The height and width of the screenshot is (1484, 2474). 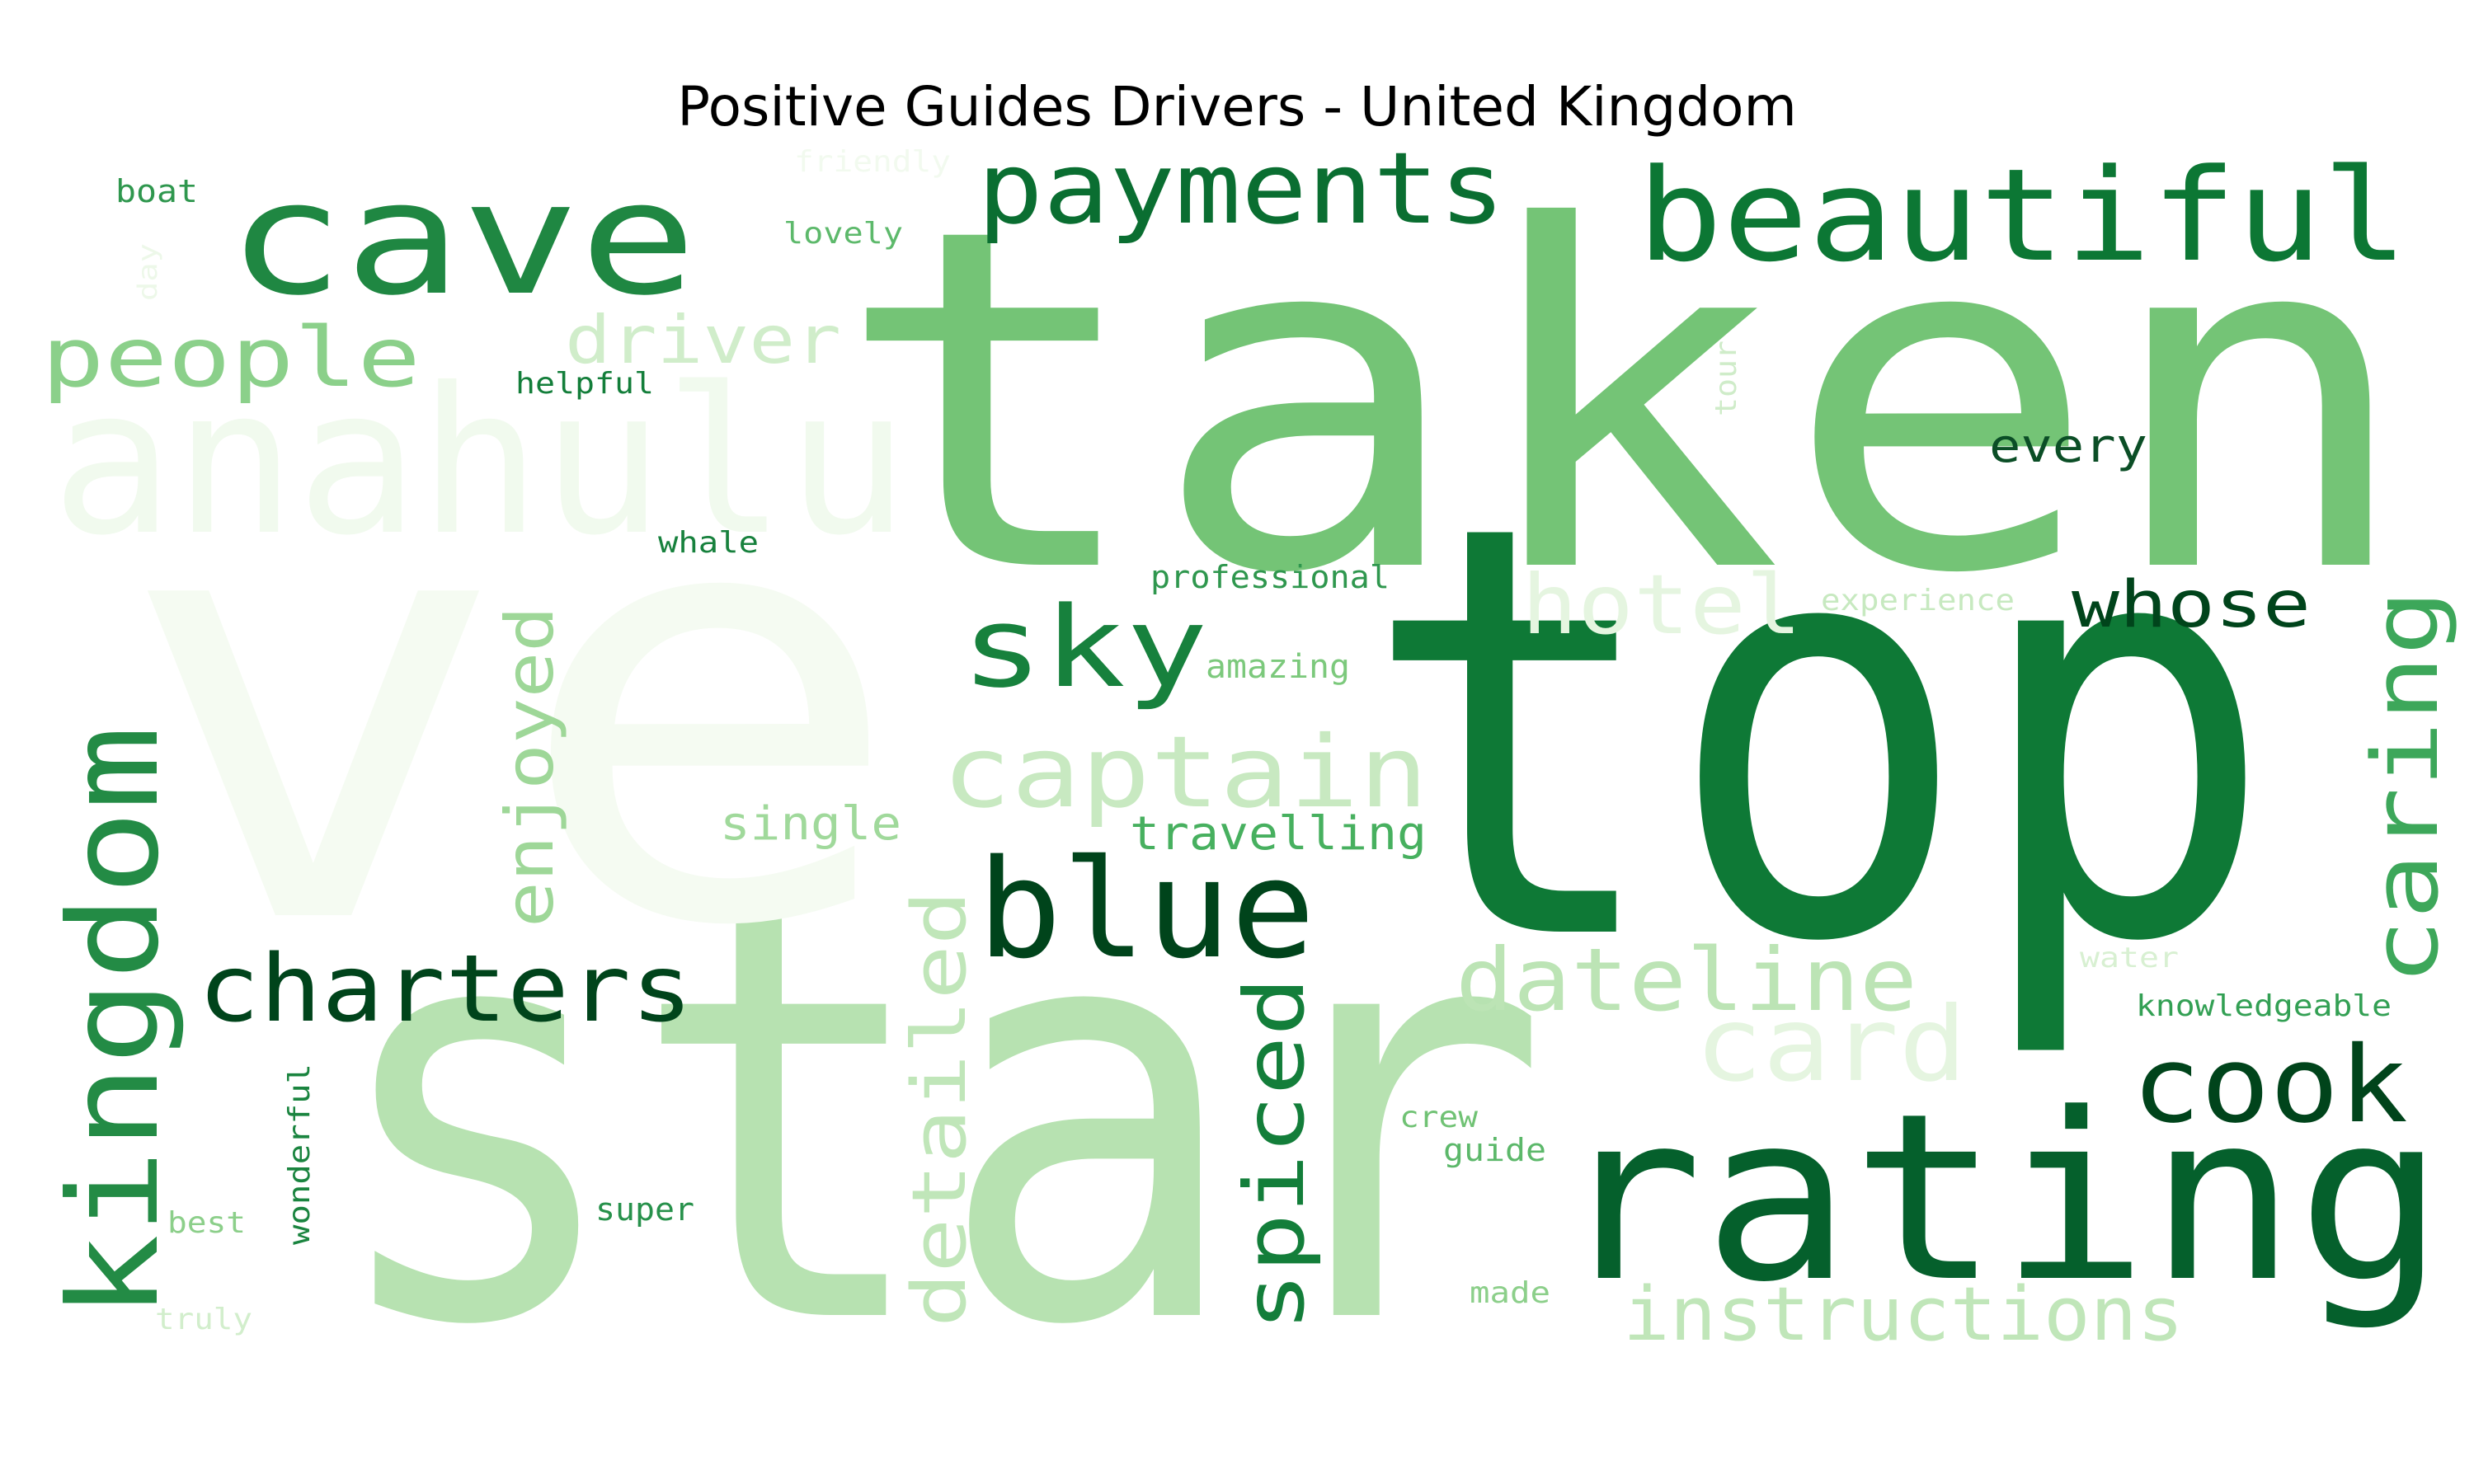 What do you see at coordinates (300, 1154) in the screenshot?
I see `word-wonderful: wonderful` at bounding box center [300, 1154].